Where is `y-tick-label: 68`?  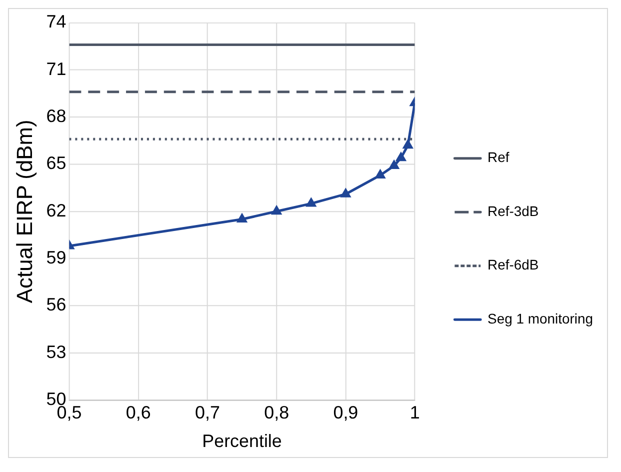
y-tick-label: 68 is located at coordinates (56, 116).